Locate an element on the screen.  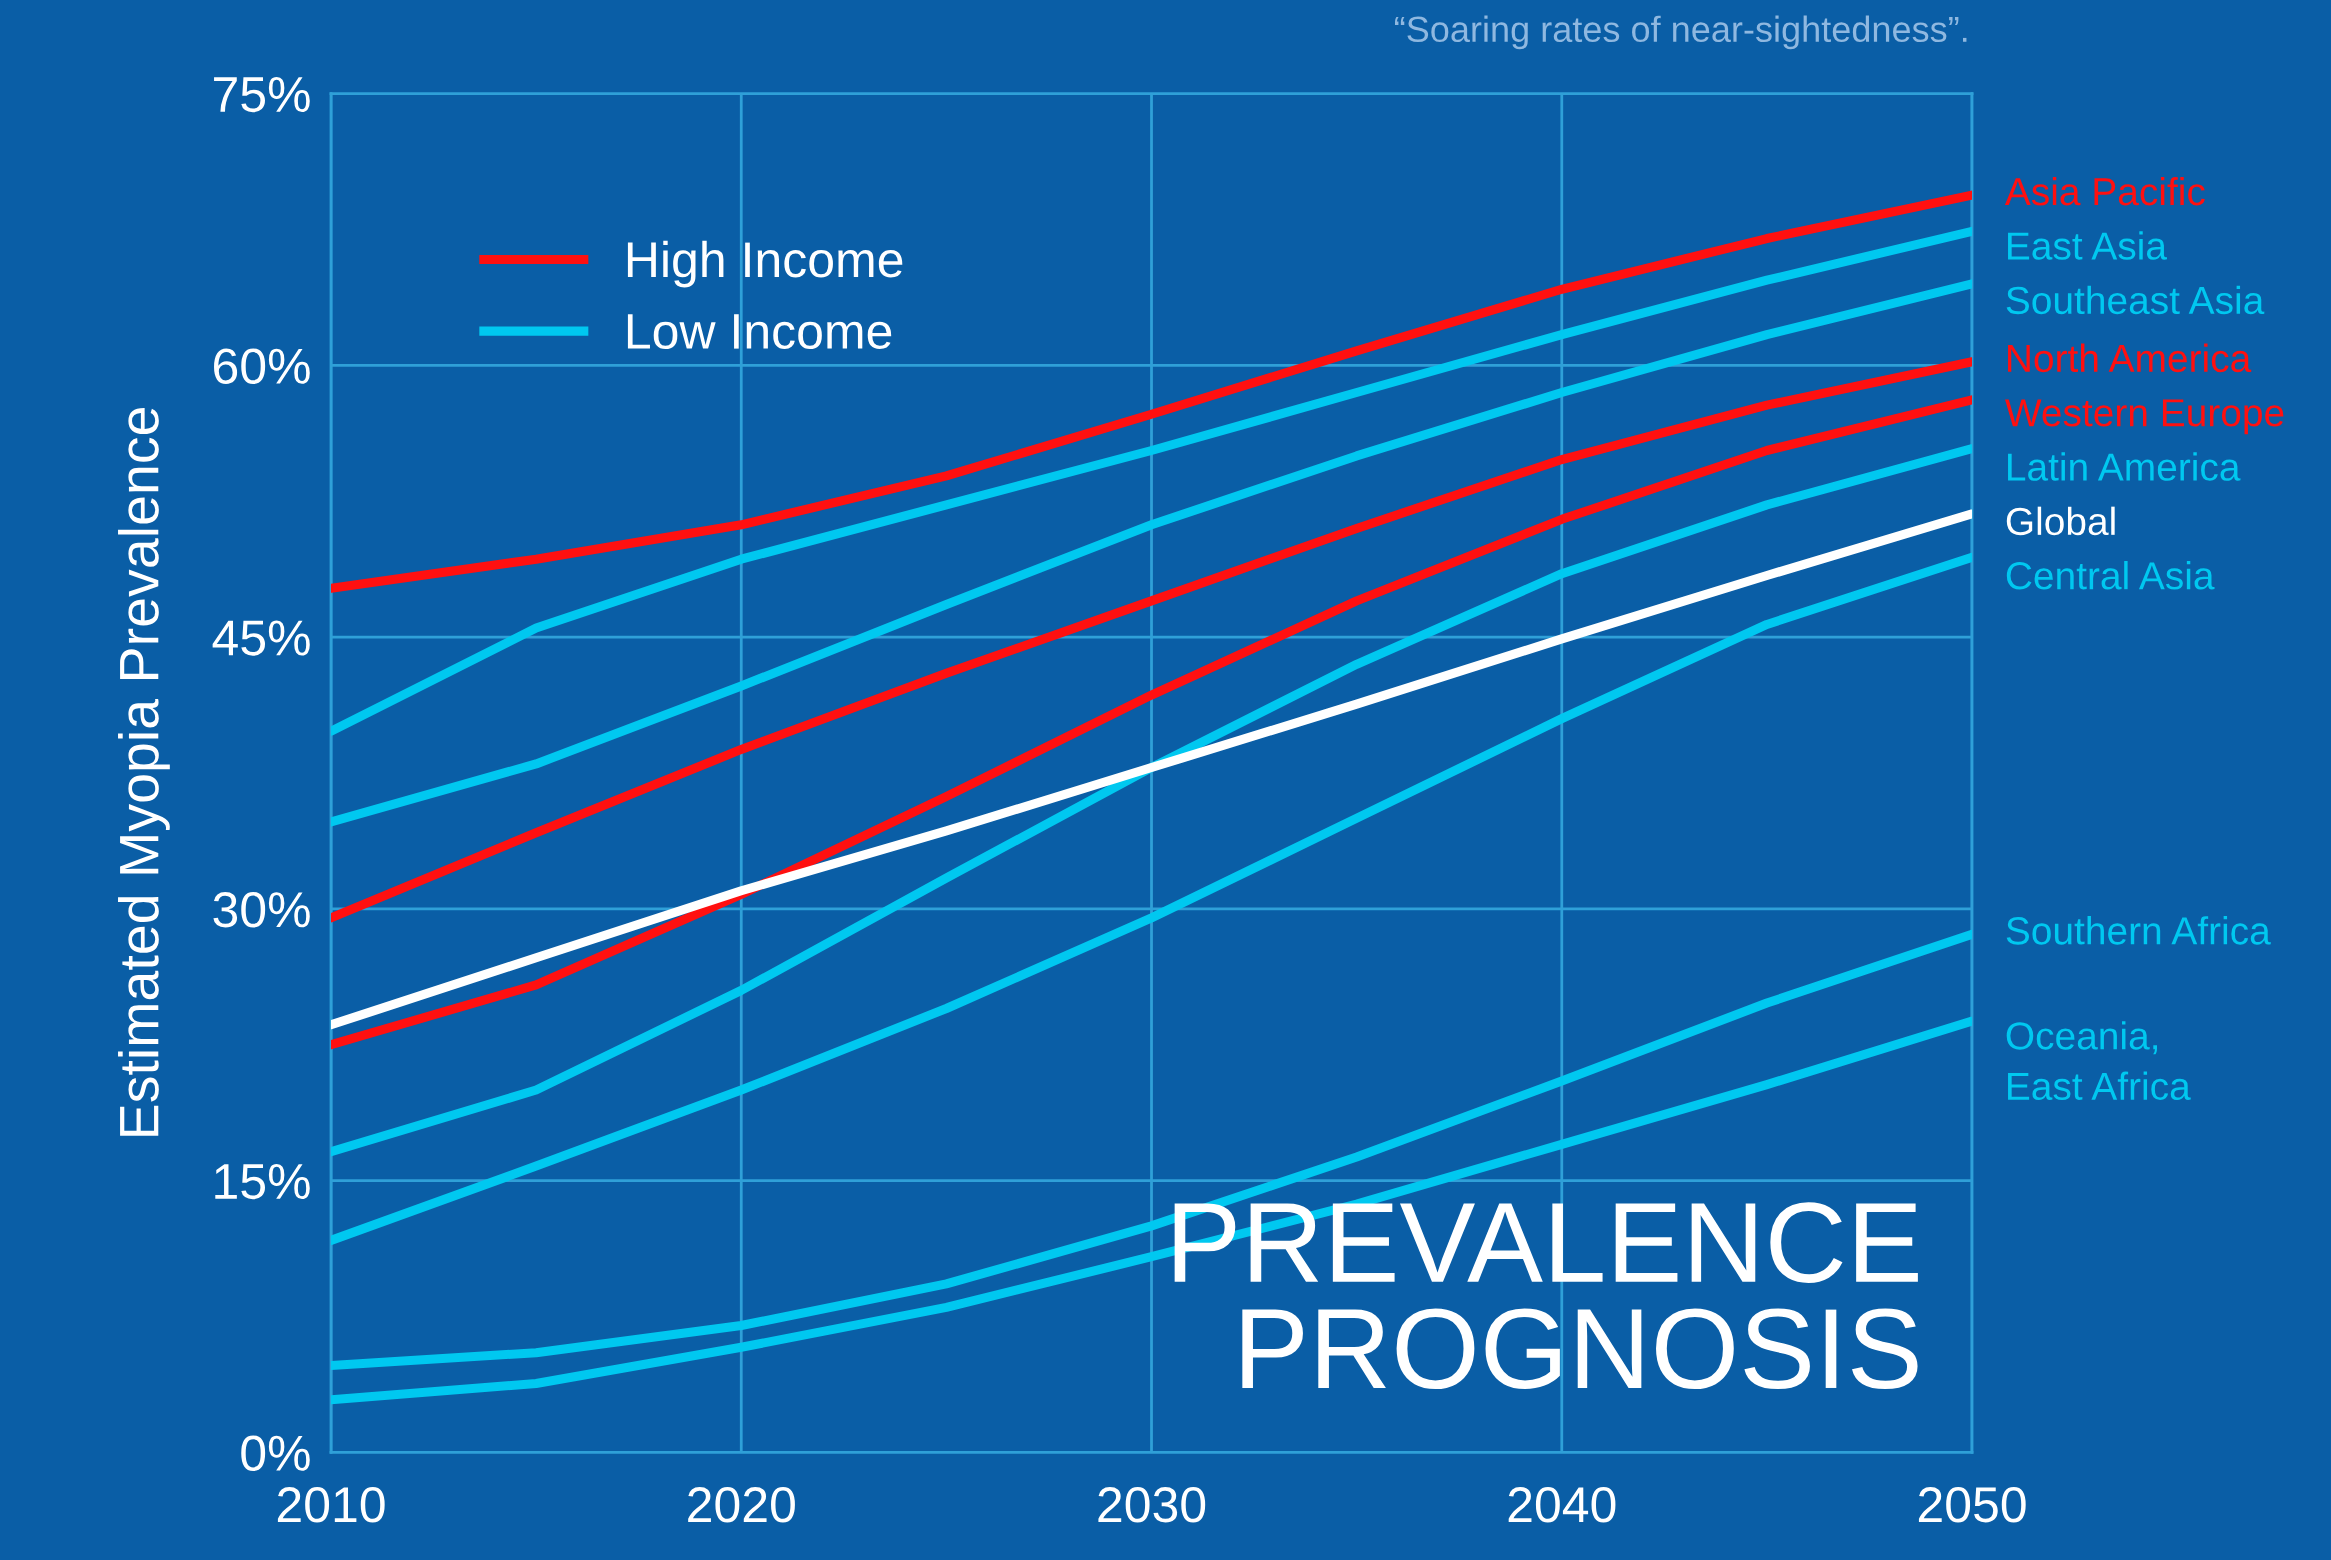
y-tick-label: 30% is located at coordinates (261, 910).